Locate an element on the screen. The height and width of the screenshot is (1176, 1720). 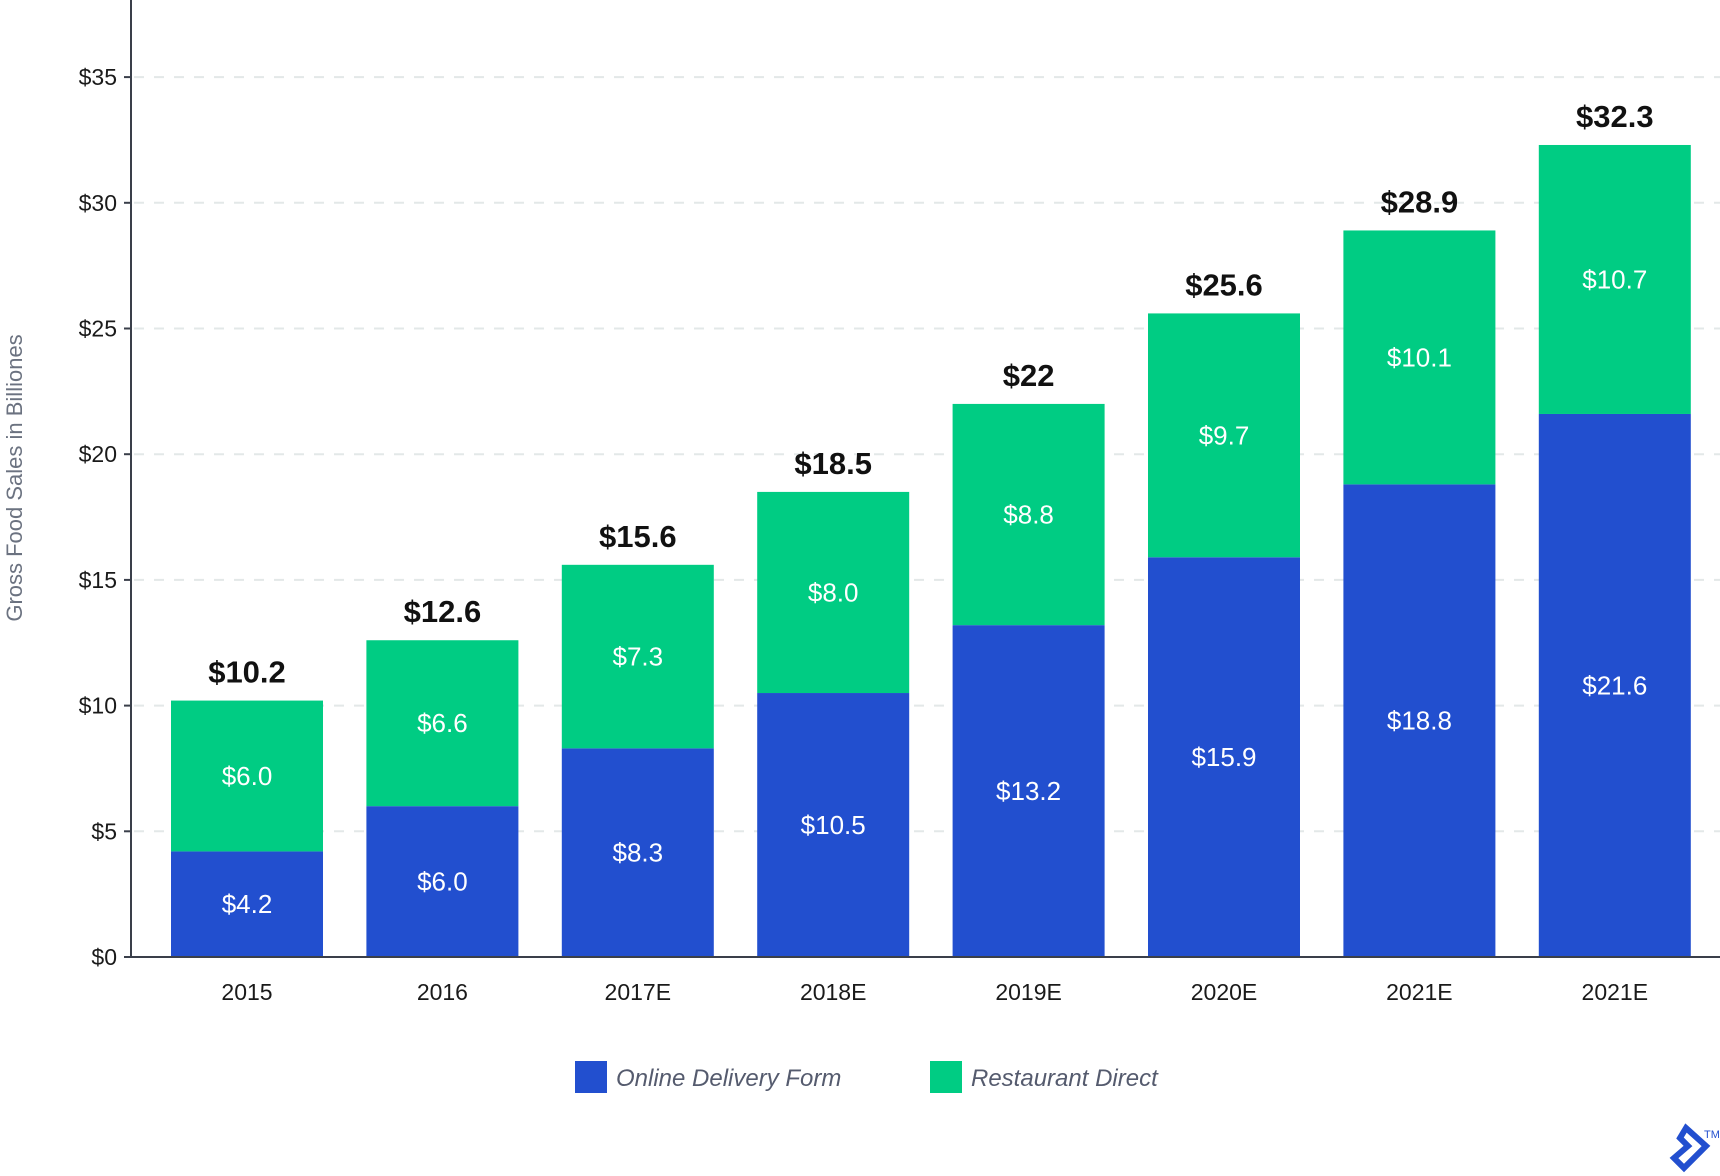
total-label: $22 is located at coordinates (1029, 375).